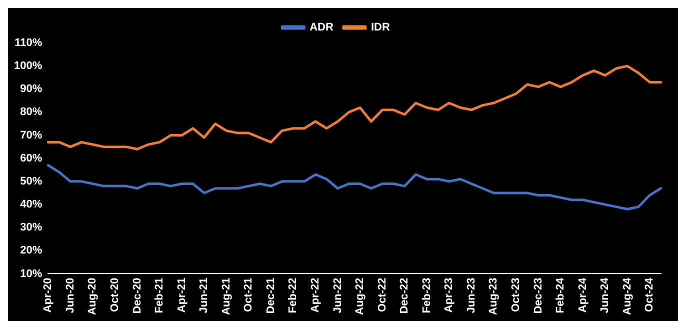 The width and height of the screenshot is (686, 329). Describe the element at coordinates (360, 296) in the screenshot. I see `x-tick-label: Aug-22` at that location.